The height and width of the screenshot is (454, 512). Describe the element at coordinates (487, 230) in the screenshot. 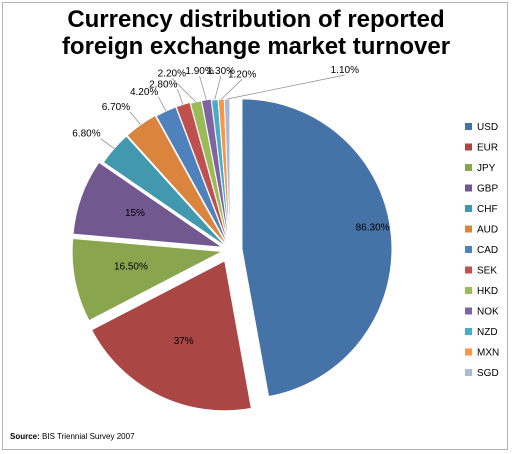

I see `legend-label-aud: AUD` at that location.